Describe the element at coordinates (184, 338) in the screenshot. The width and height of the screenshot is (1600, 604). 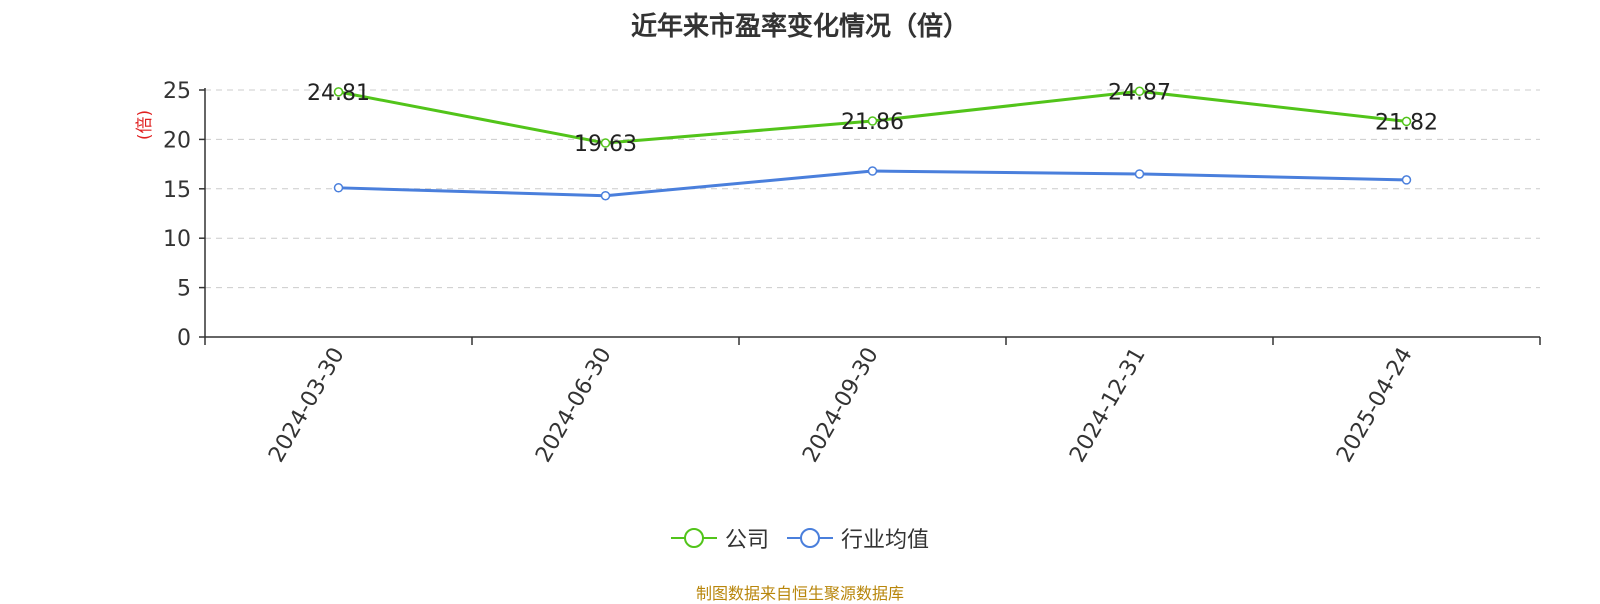
I see `y-tick-label: 0` at that location.